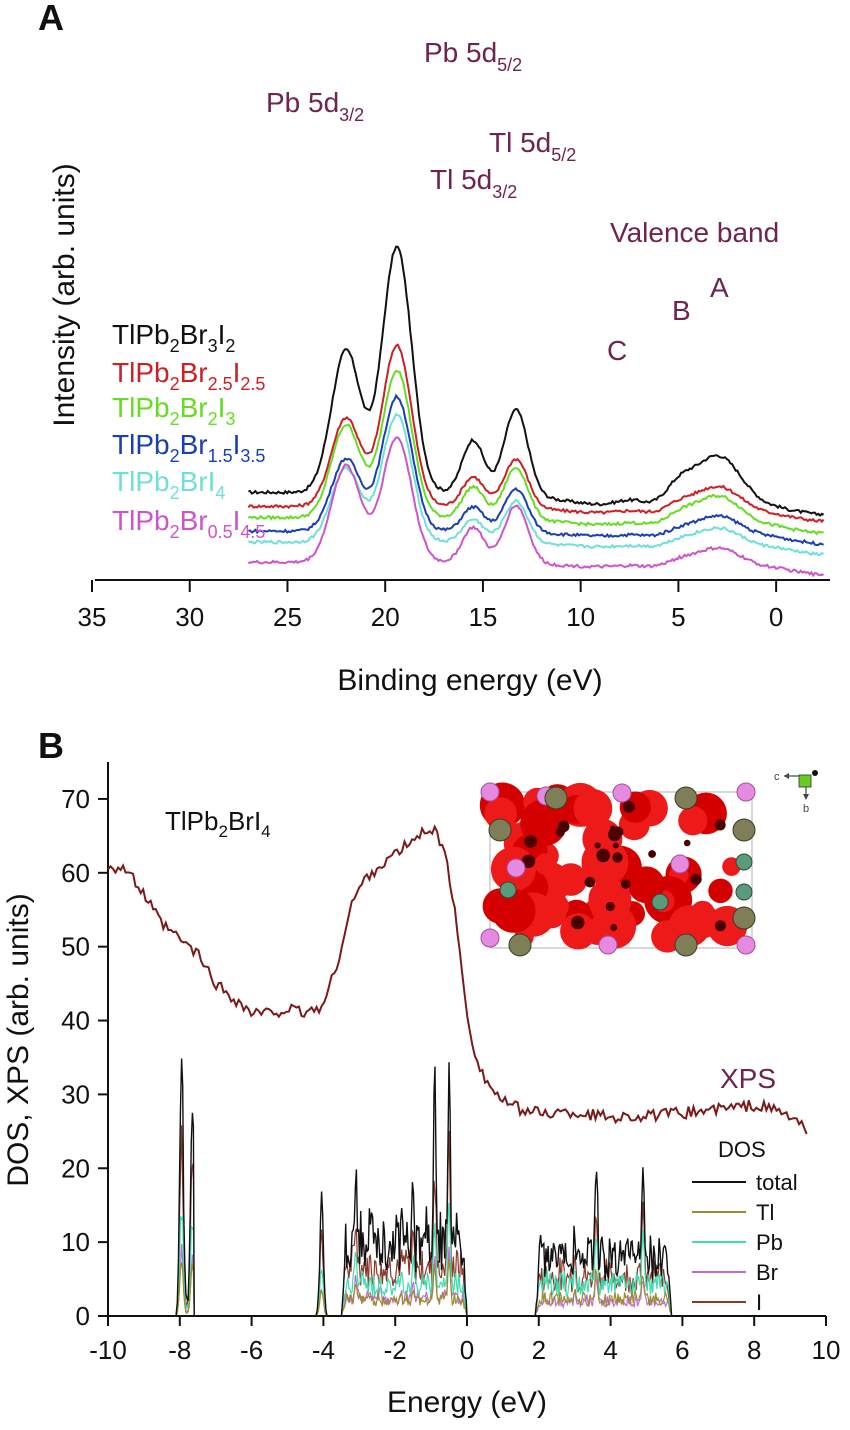 The height and width of the screenshot is (1430, 850). I want to click on panel-b-y-axis-title: DOS, XPS (arb. units), so click(18, 1039).